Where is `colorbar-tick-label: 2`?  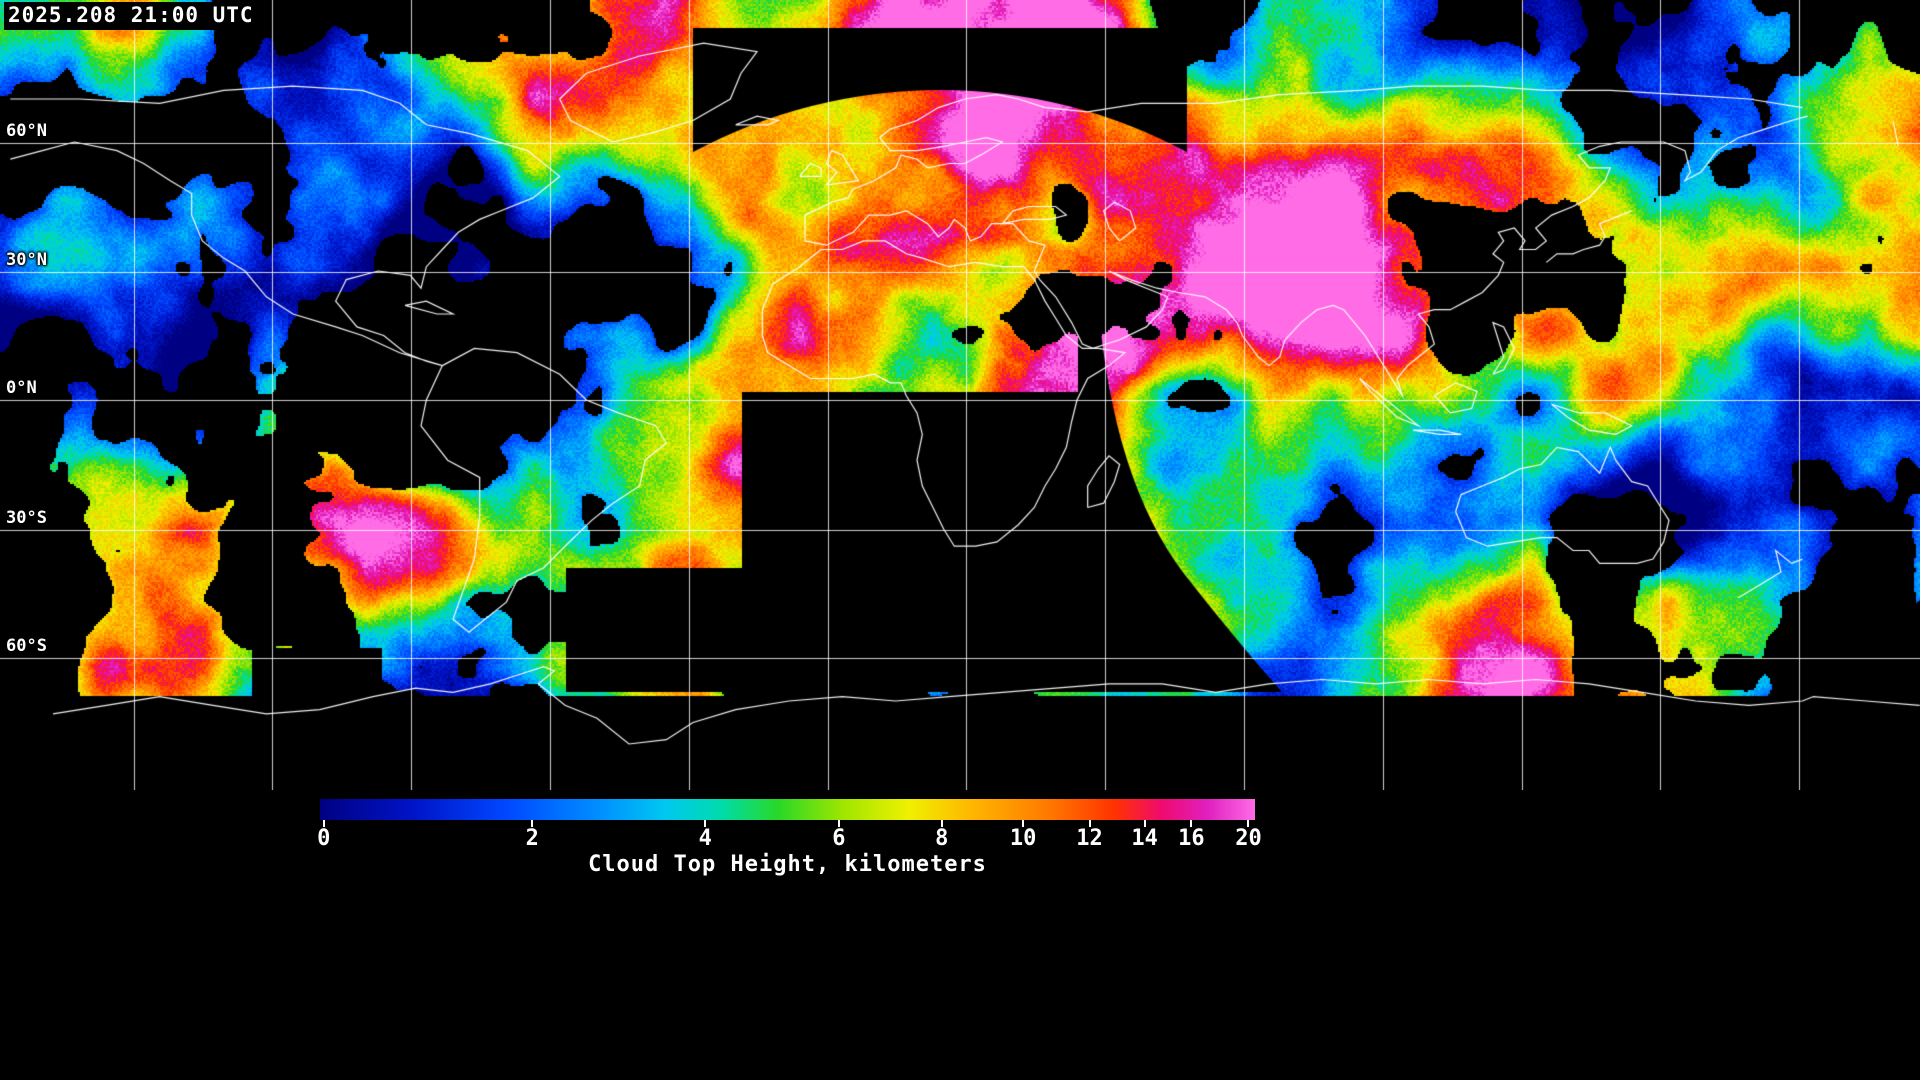
colorbar-tick-label: 2 is located at coordinates (532, 838).